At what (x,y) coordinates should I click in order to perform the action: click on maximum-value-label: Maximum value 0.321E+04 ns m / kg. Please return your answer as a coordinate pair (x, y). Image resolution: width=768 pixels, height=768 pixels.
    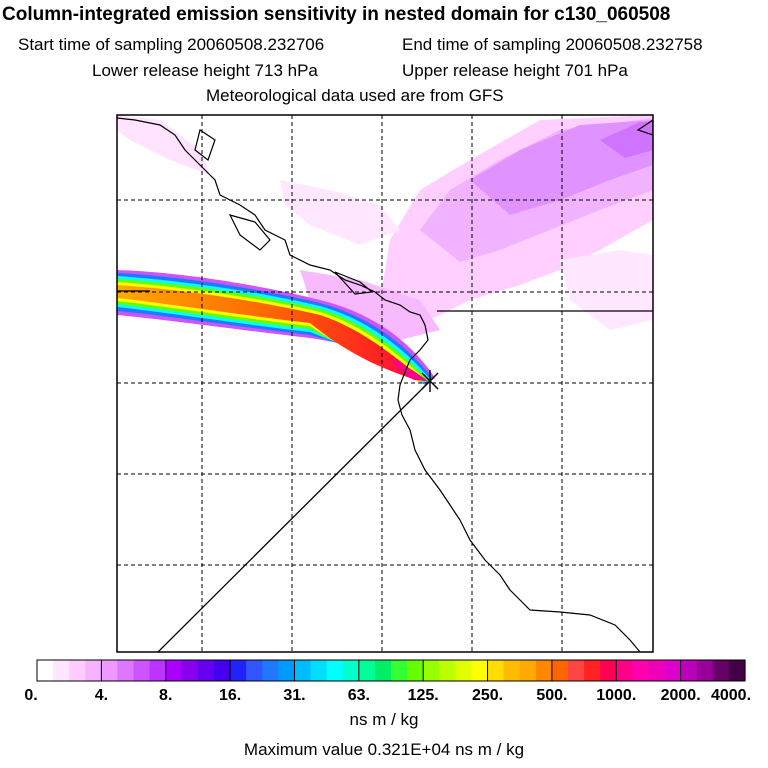
    Looking at the image, I should click on (384, 749).